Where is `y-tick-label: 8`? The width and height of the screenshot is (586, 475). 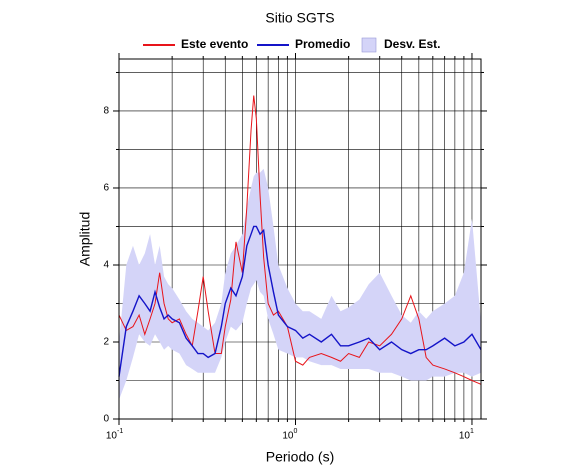
y-tick-label: 8 is located at coordinates (106, 111).